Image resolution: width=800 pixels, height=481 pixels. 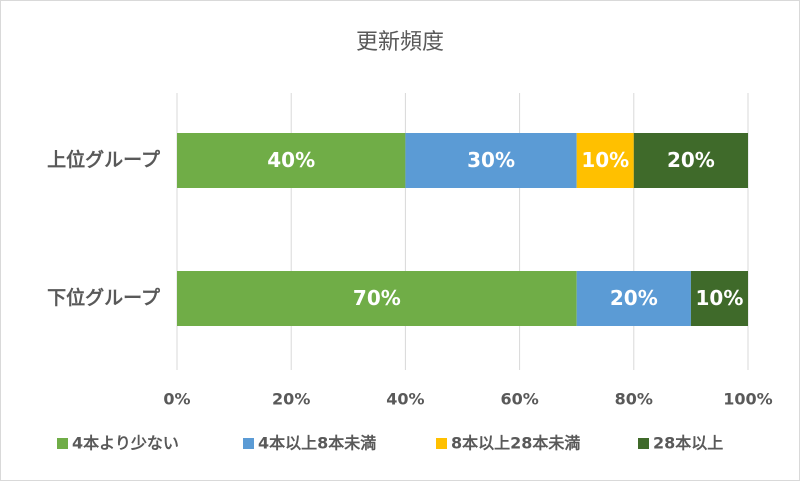 I want to click on x-tick-label: 100%, so click(x=747, y=399).